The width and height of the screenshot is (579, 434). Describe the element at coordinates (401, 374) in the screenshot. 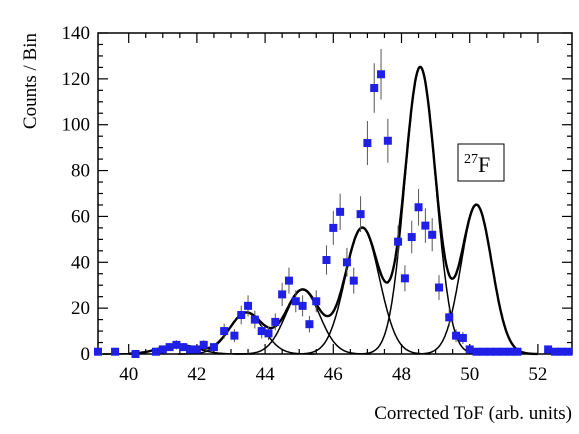

I see `x-tick-label: 48` at that location.